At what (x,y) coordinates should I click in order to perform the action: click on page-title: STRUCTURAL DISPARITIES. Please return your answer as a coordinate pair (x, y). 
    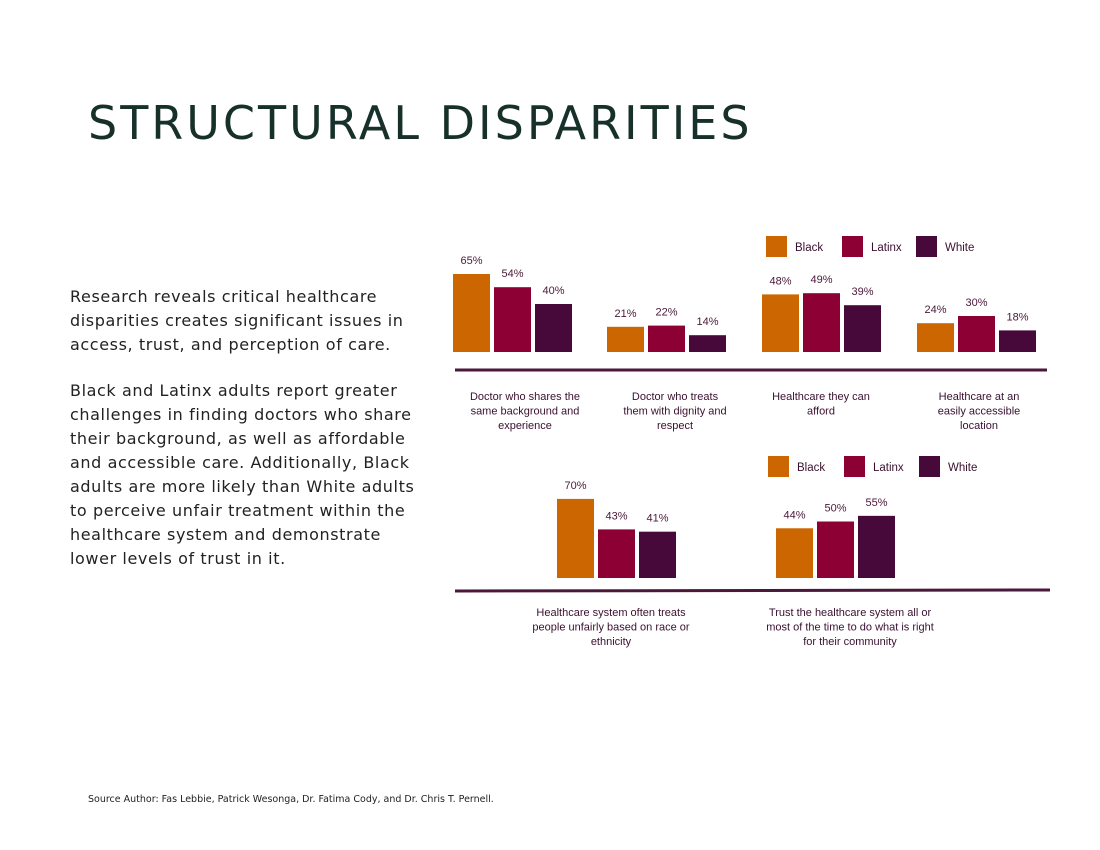
    Looking at the image, I should click on (420, 123).